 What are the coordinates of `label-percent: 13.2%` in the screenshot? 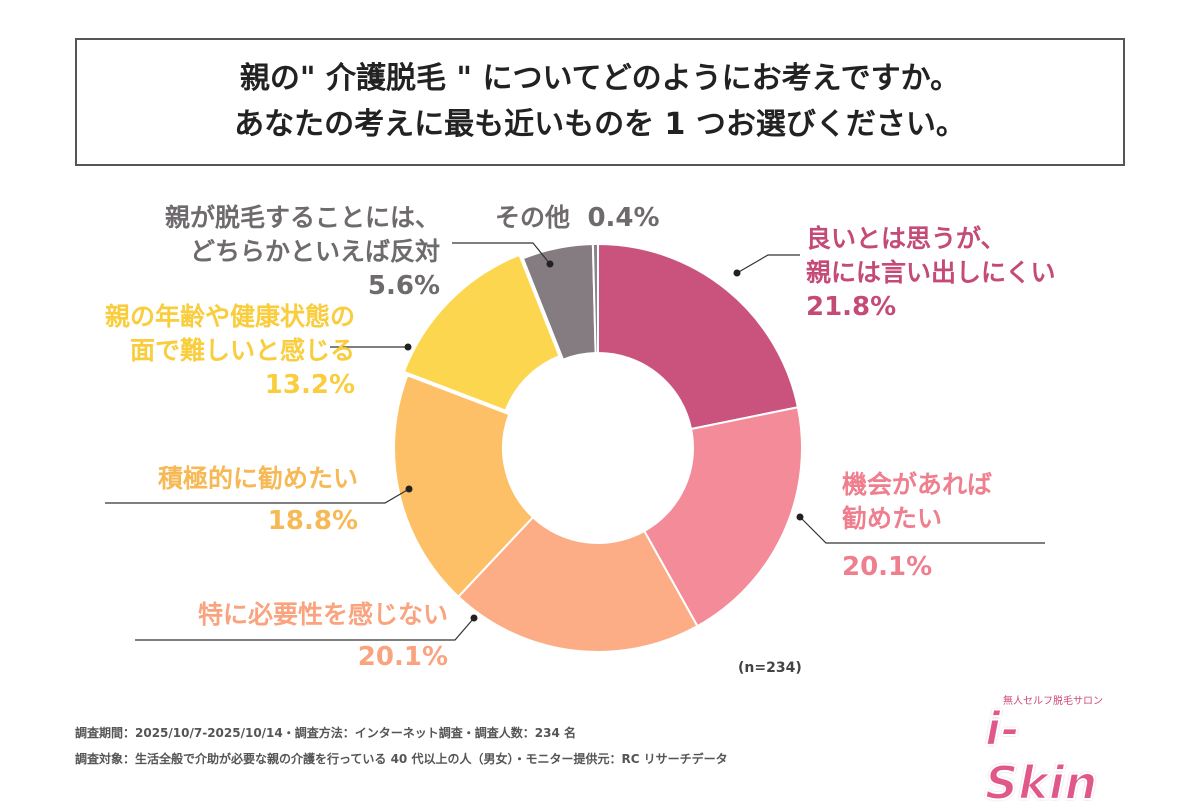 It's located at (309, 385).